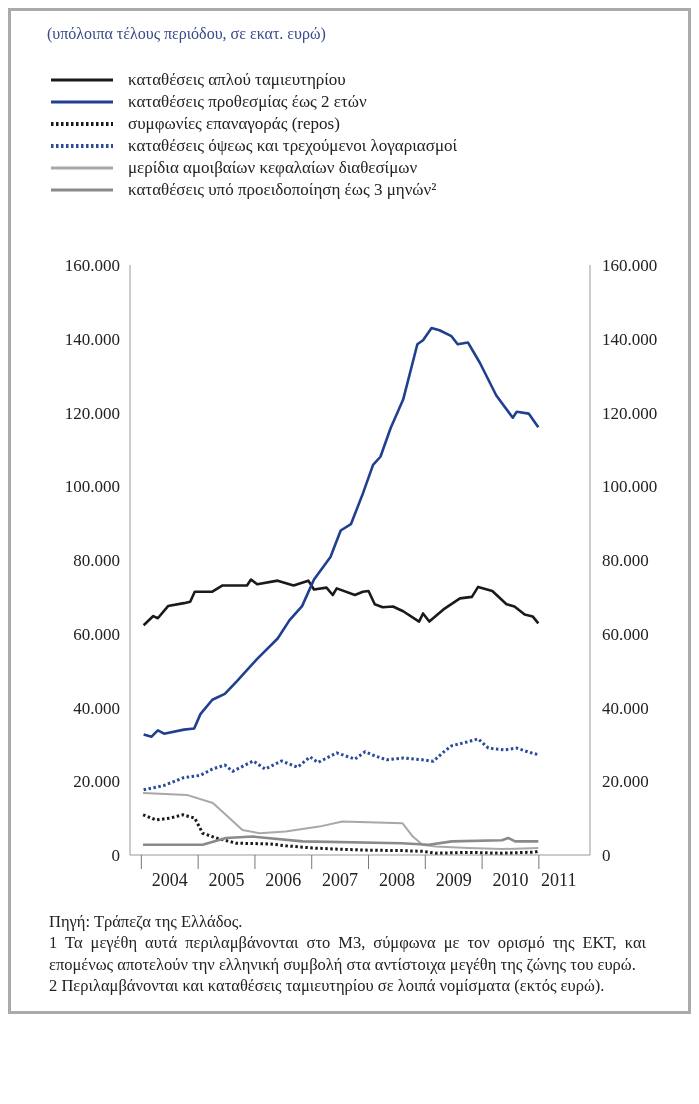  Describe the element at coordinates (273, 167) in the screenshot. I see `legend-label: μερίδια αμοιβαίων κεφαλαίων διαθεσίμων` at that location.